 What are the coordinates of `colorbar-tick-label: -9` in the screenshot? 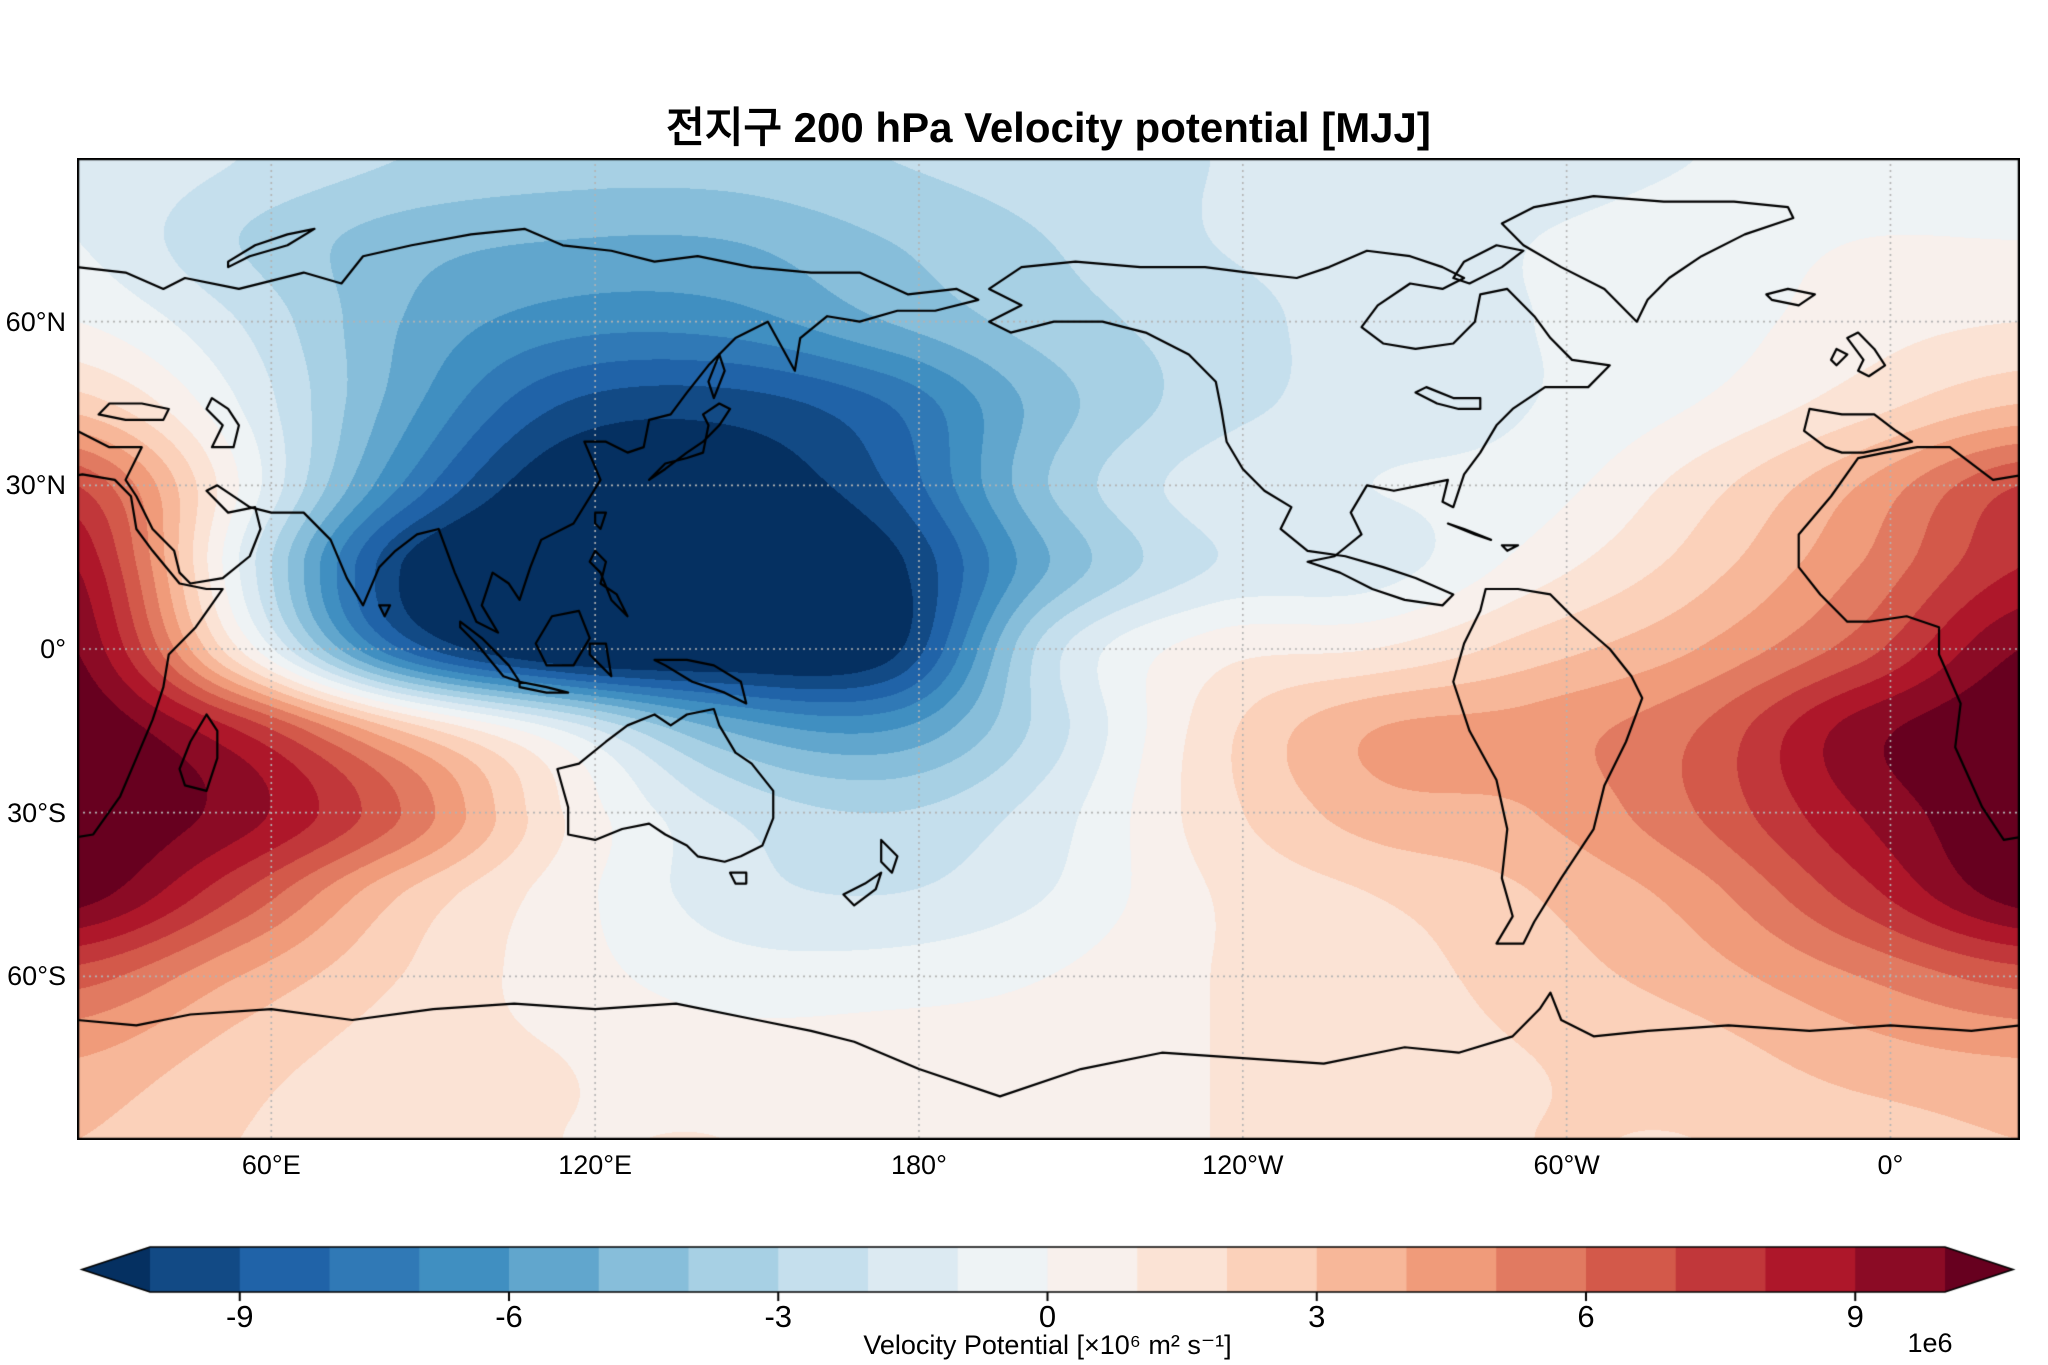 It's located at (239, 1316).